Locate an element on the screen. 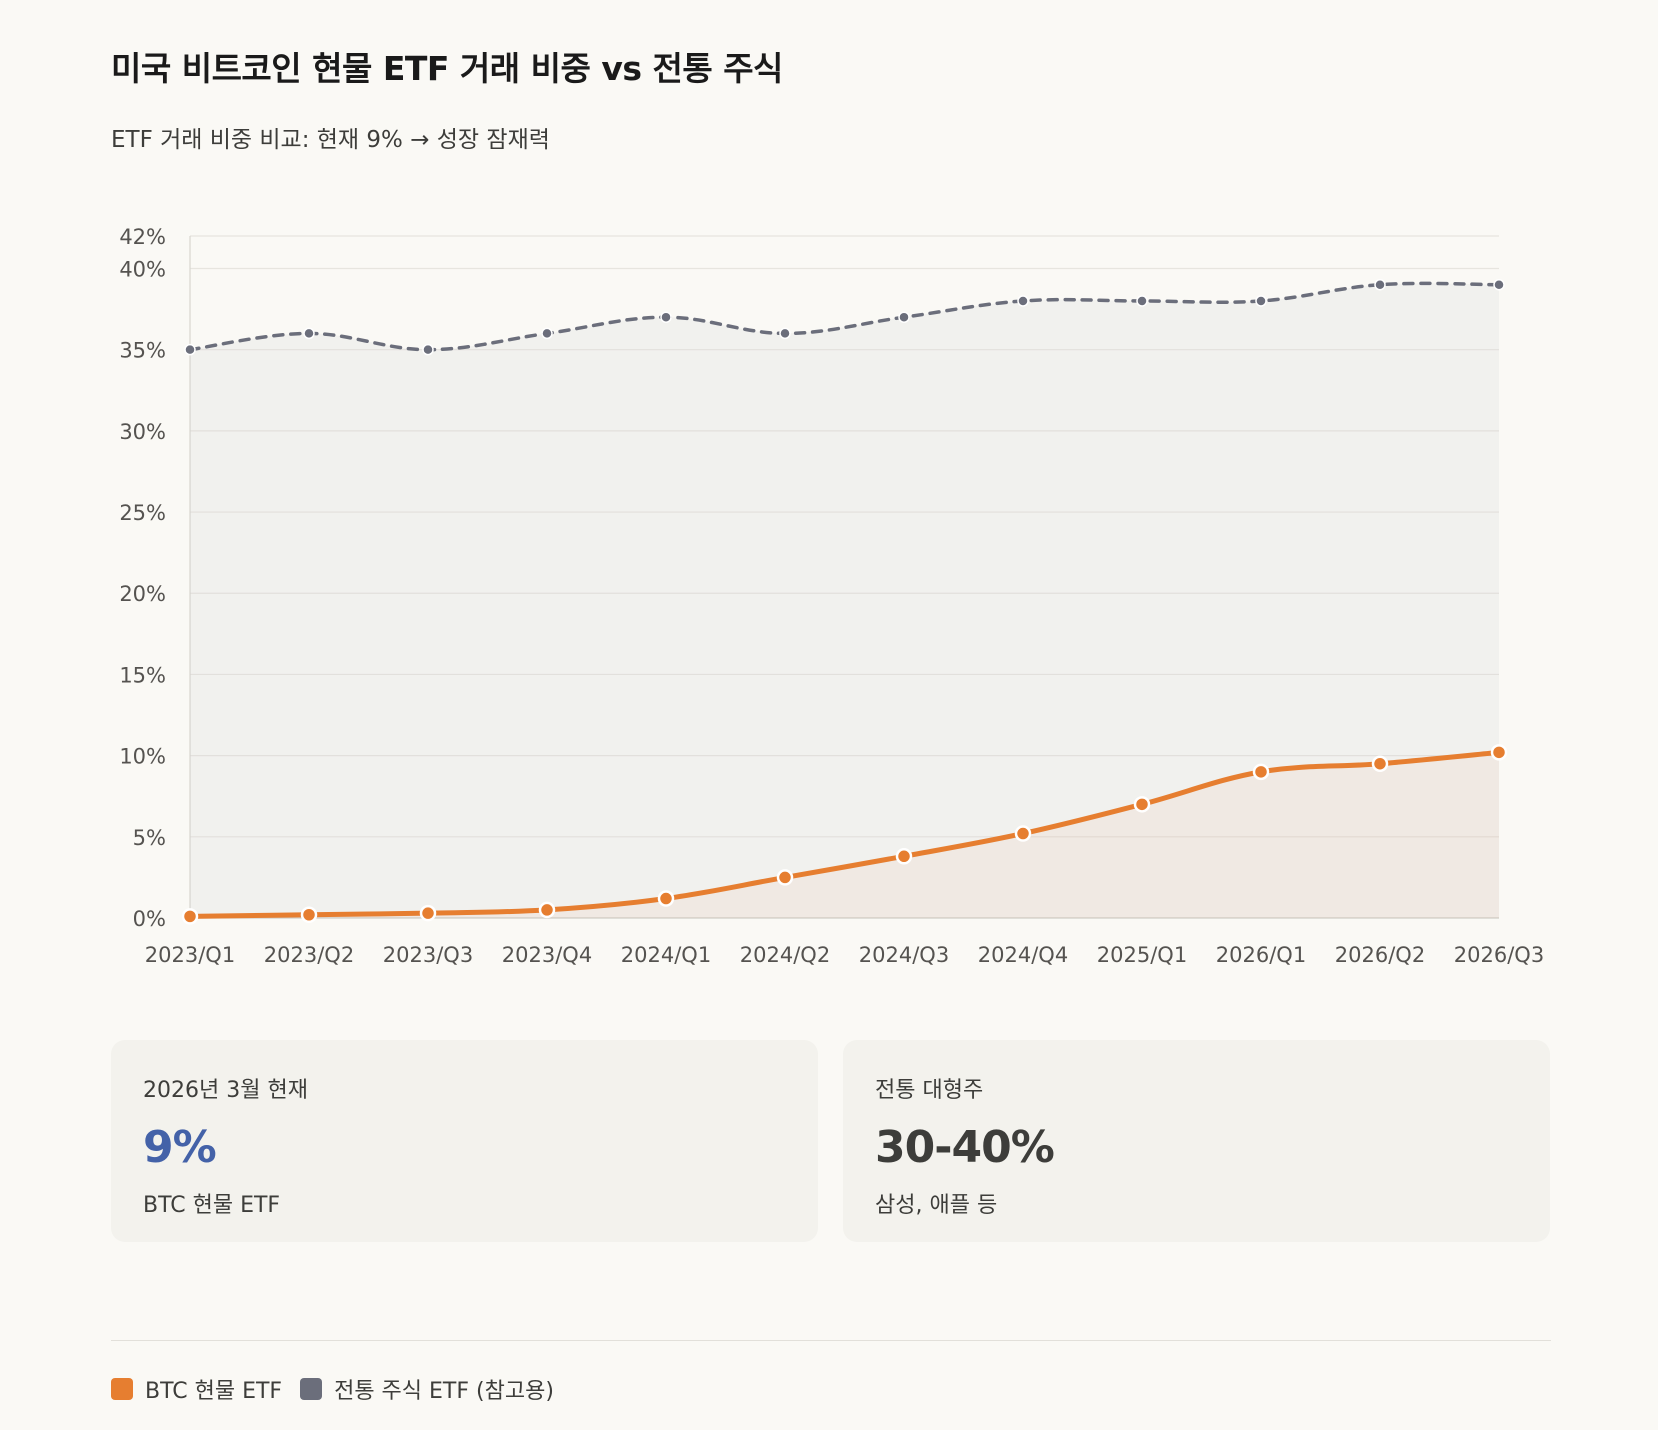 The image size is (1658, 1430). legend-item-traditional: 전통 주식 ETF (참고용) is located at coordinates (427, 1389).